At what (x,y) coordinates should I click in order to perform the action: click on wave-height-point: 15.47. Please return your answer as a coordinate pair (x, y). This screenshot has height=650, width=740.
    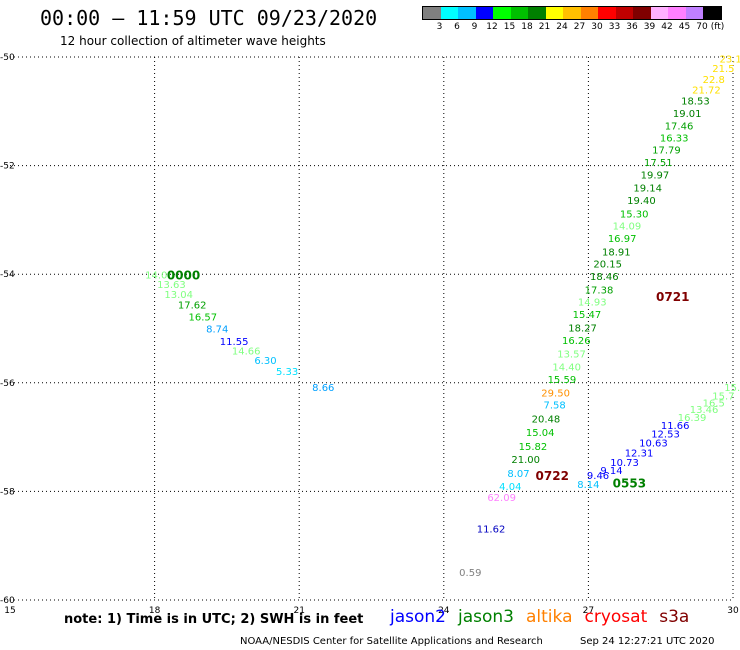
    Looking at the image, I should click on (587, 315).